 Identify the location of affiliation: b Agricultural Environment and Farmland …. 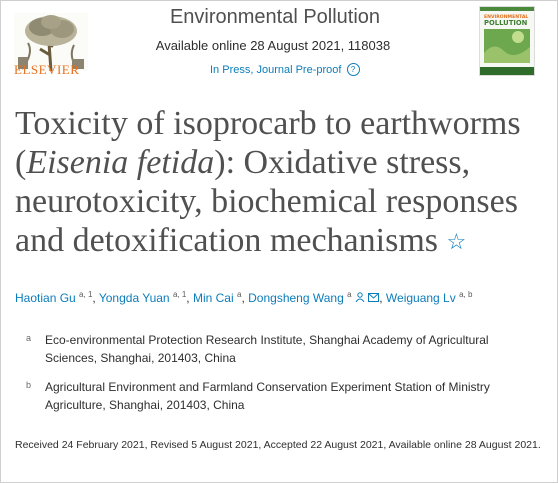
(270, 396).